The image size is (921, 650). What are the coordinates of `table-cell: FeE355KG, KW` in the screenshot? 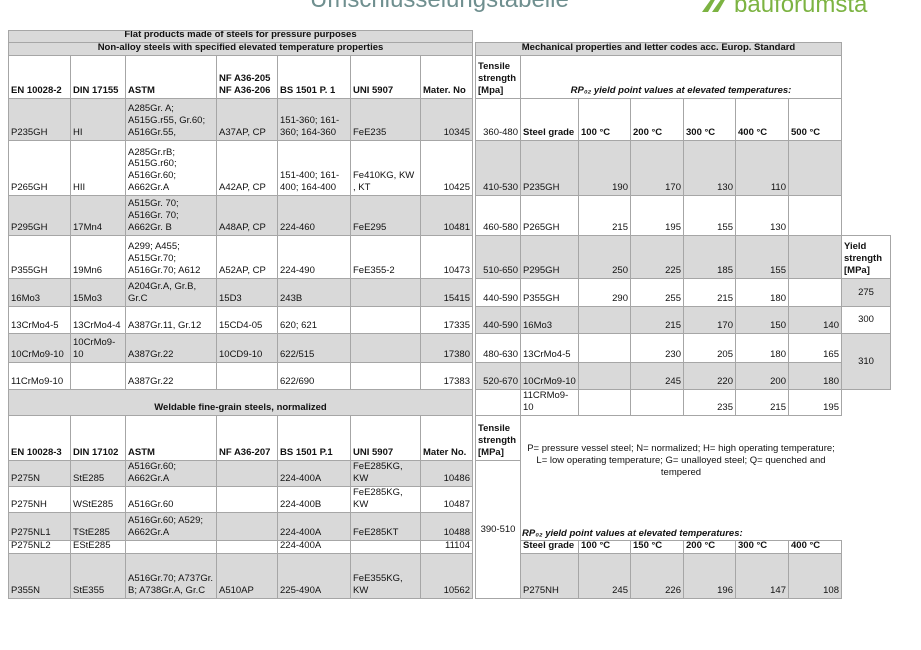 It's located at (385, 576).